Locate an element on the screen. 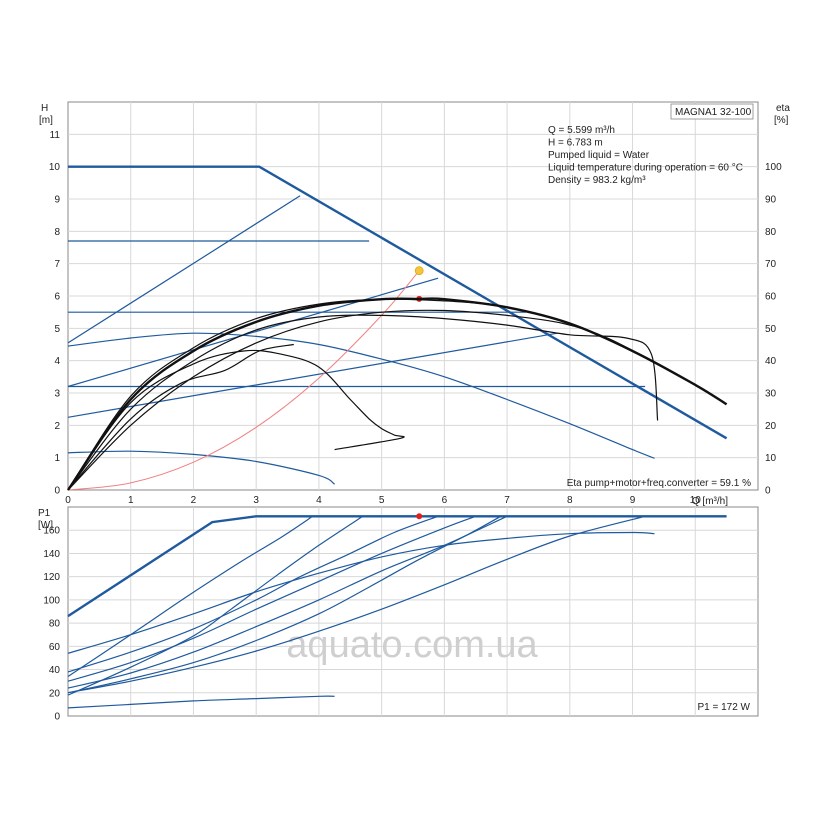  eta-tick-label: 90 is located at coordinates (771, 200).